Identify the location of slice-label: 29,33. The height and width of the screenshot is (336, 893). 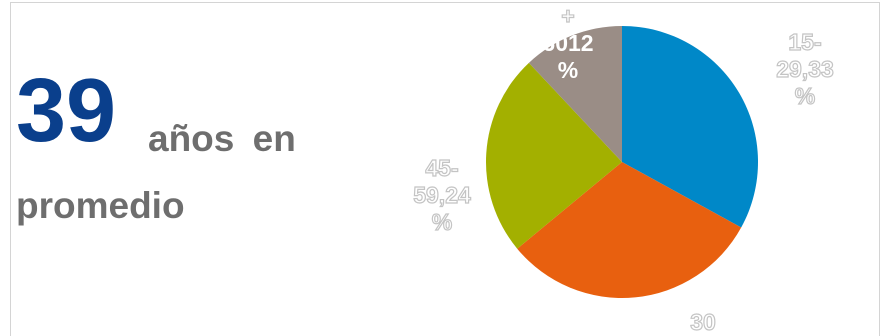
(805, 69).